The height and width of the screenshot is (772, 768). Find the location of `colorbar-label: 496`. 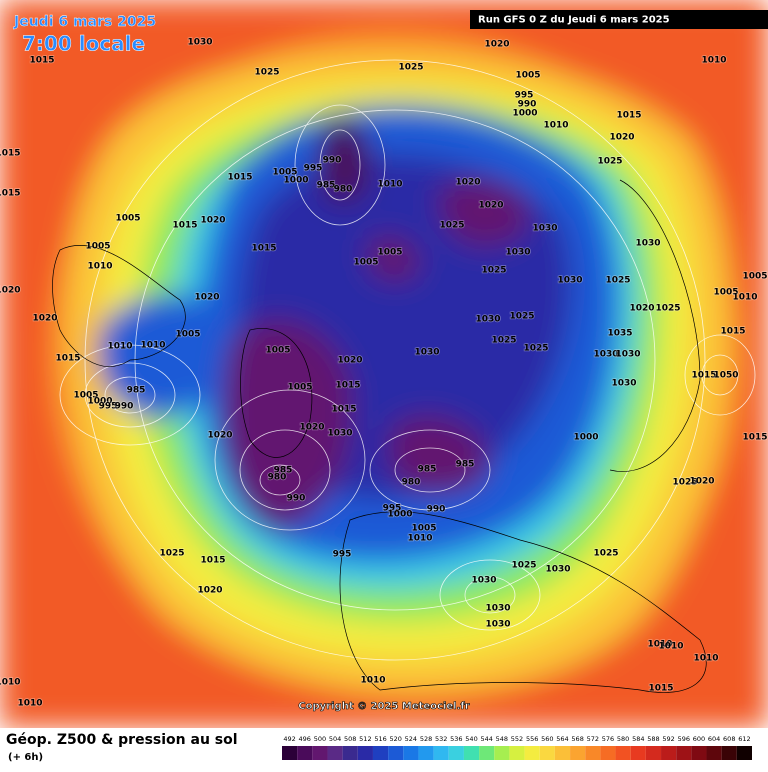

colorbar-label: 496 is located at coordinates (305, 739).